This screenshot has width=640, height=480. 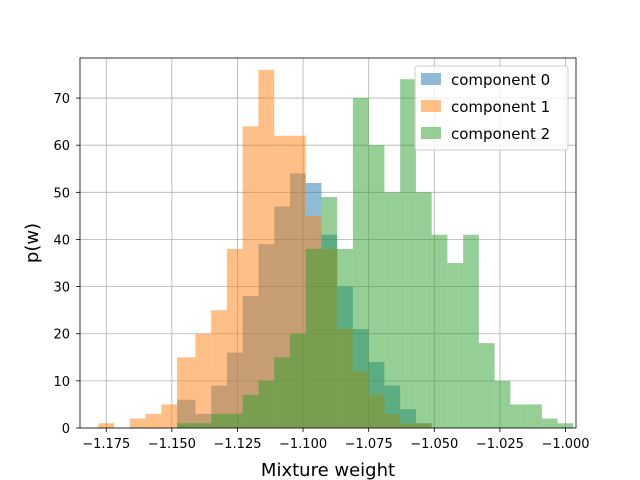 What do you see at coordinates (237, 444) in the screenshot?
I see `x-tick-label: −1.125` at bounding box center [237, 444].